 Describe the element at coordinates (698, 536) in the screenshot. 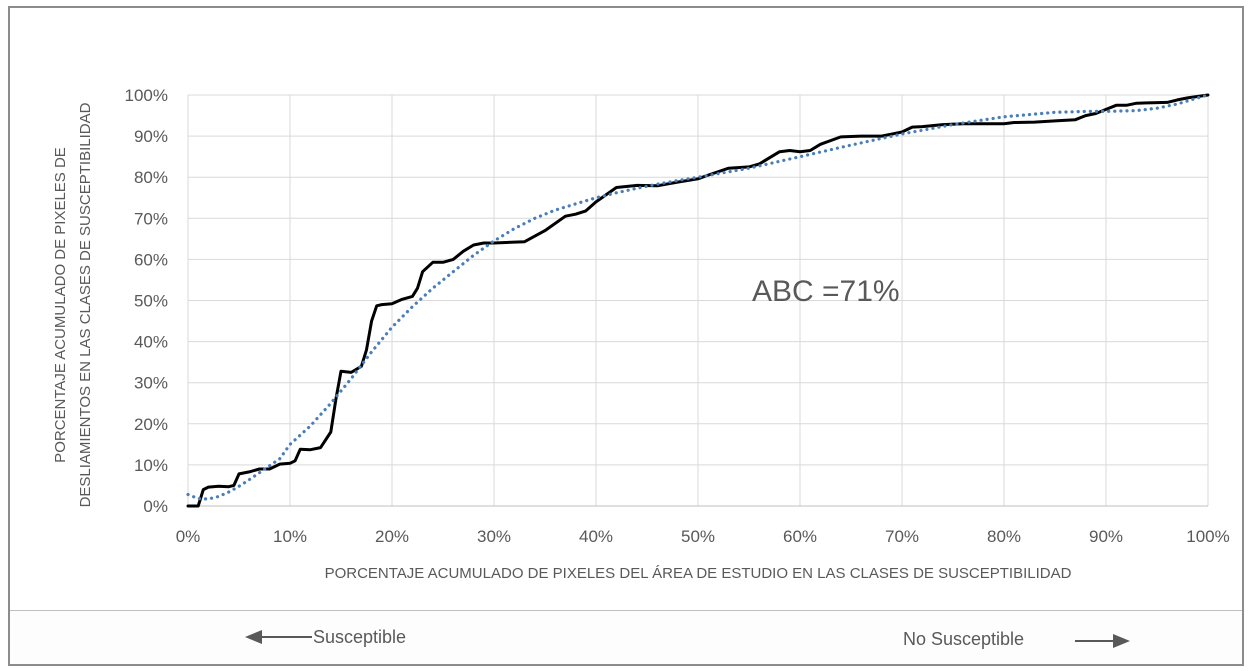

I see `x-tick-label: 50%` at that location.